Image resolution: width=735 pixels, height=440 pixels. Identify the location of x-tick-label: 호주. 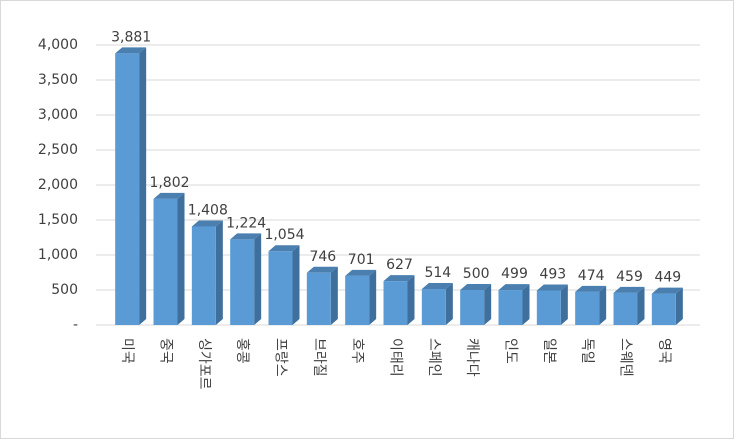
(357, 351).